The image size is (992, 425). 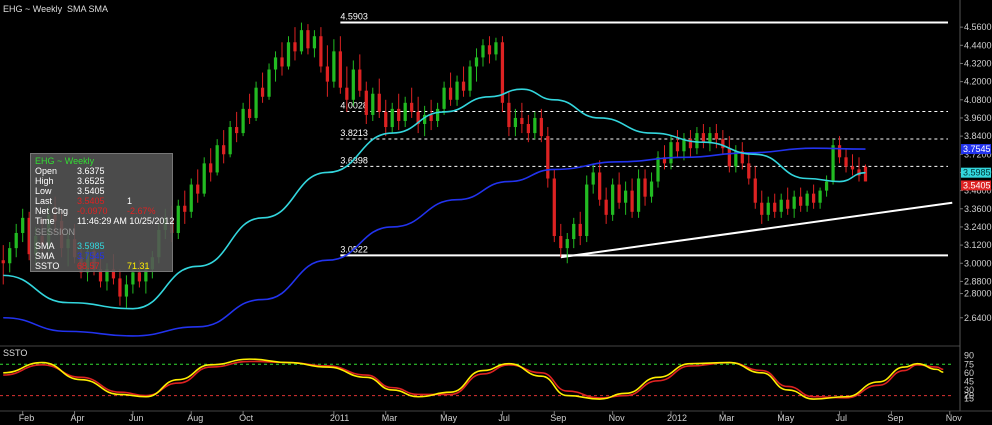 What do you see at coordinates (473, 379) in the screenshot?
I see `ssto-d-line` at bounding box center [473, 379].